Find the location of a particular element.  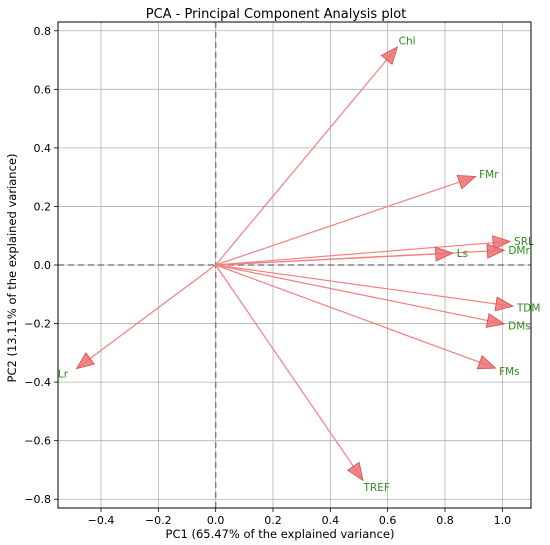

vector-fmr: FMr is located at coordinates (357, 217).